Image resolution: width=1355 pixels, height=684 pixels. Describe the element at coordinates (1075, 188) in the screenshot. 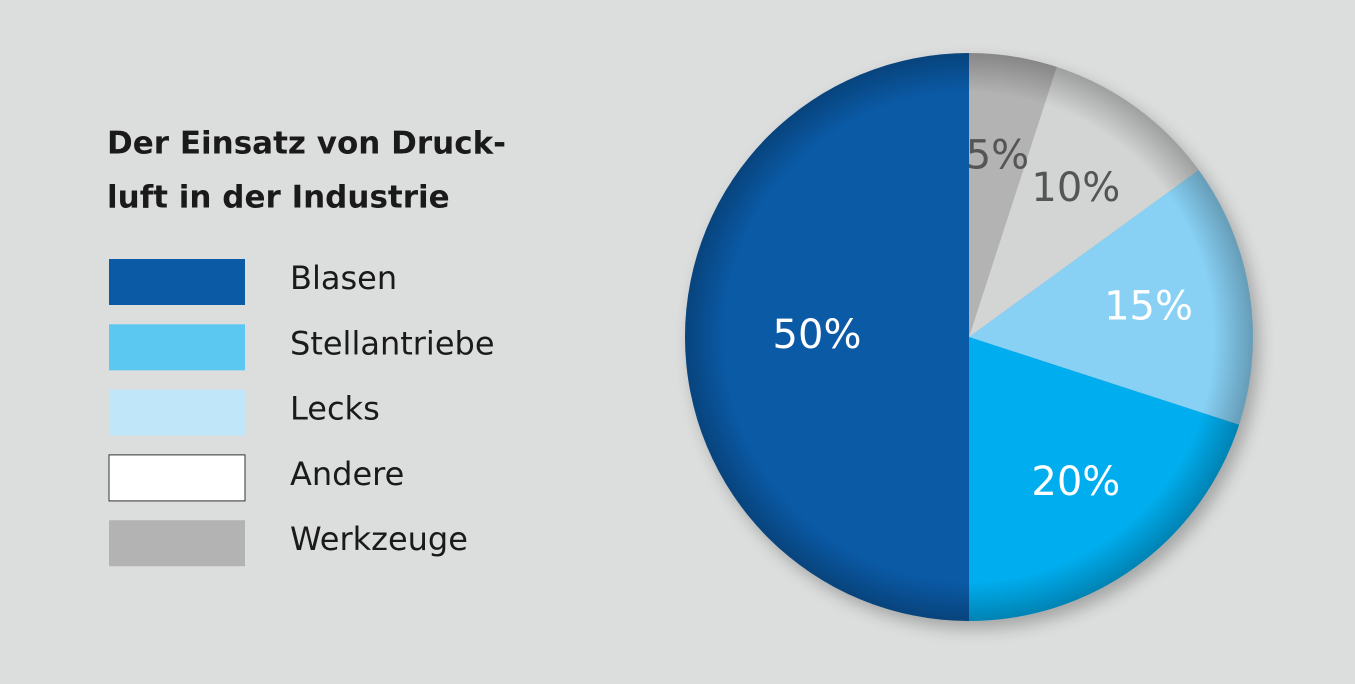

I see `value-label: 10%` at that location.